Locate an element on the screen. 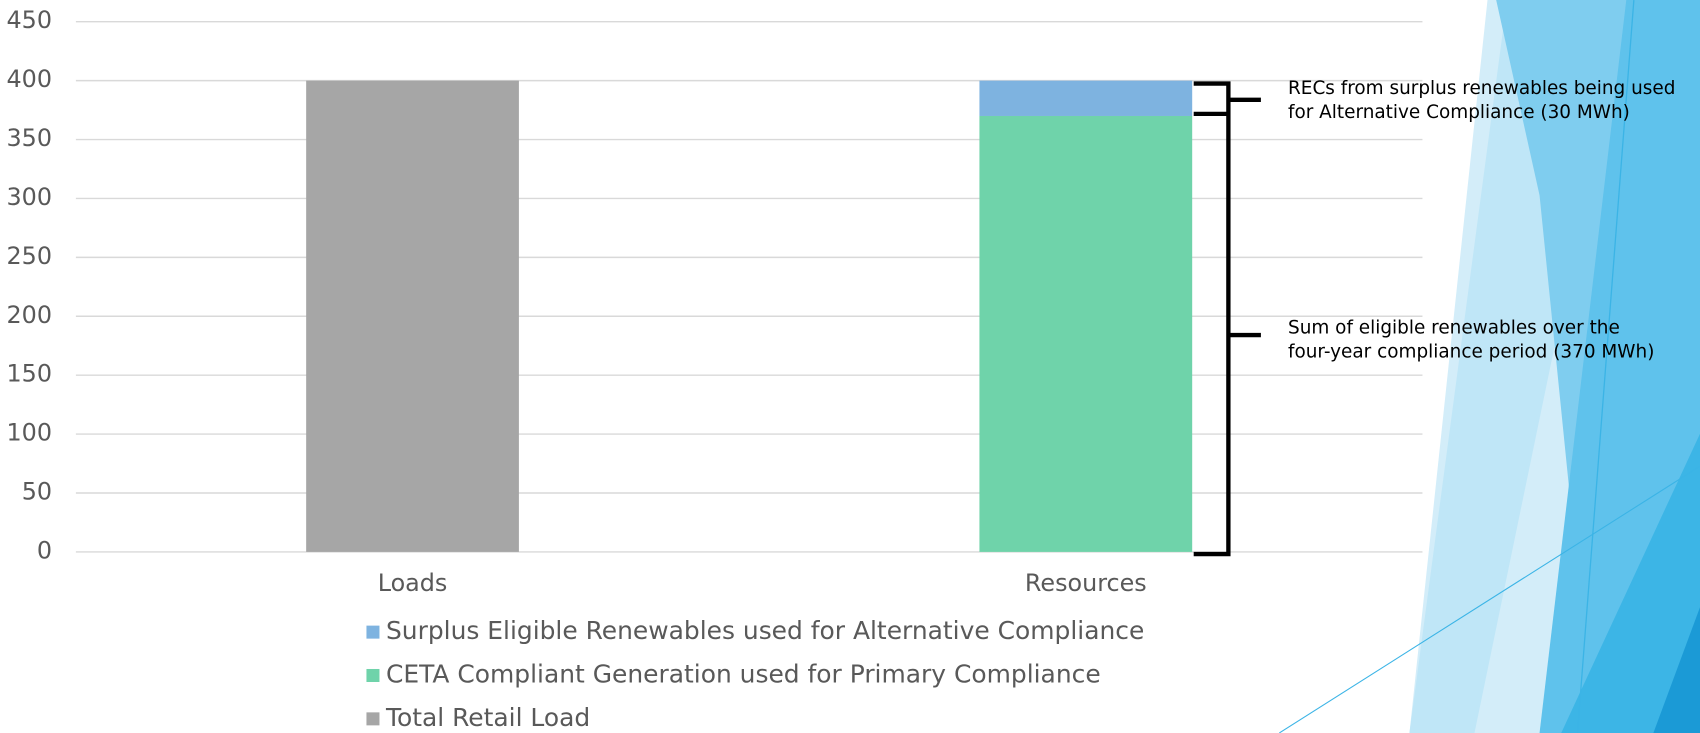 The width and height of the screenshot is (1700, 733). y-tick-label: 200 is located at coordinates (30, 315).